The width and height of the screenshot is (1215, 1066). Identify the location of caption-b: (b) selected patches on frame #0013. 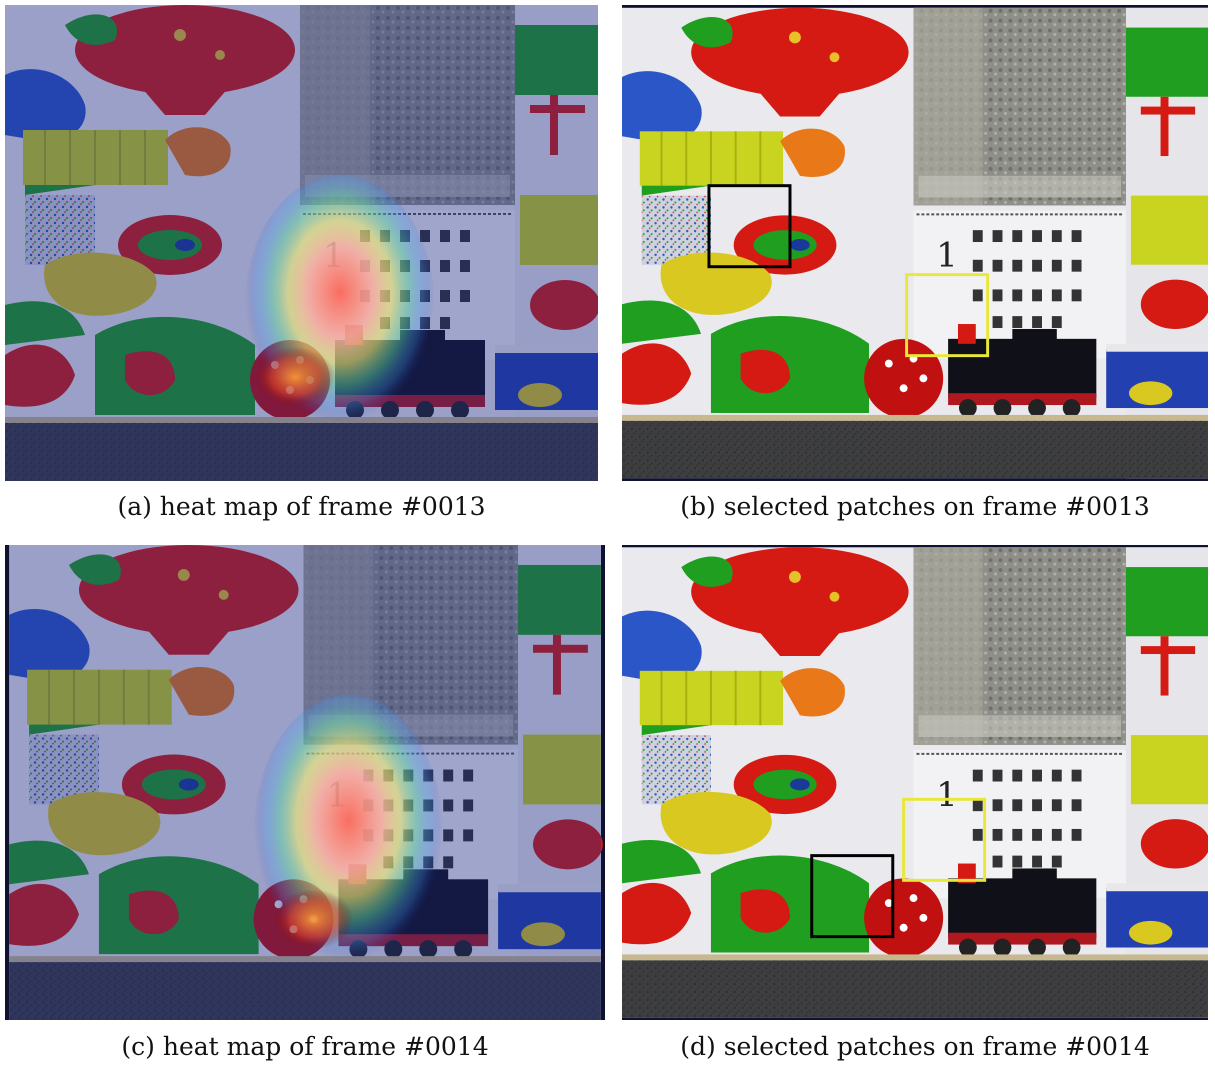
(915, 506).